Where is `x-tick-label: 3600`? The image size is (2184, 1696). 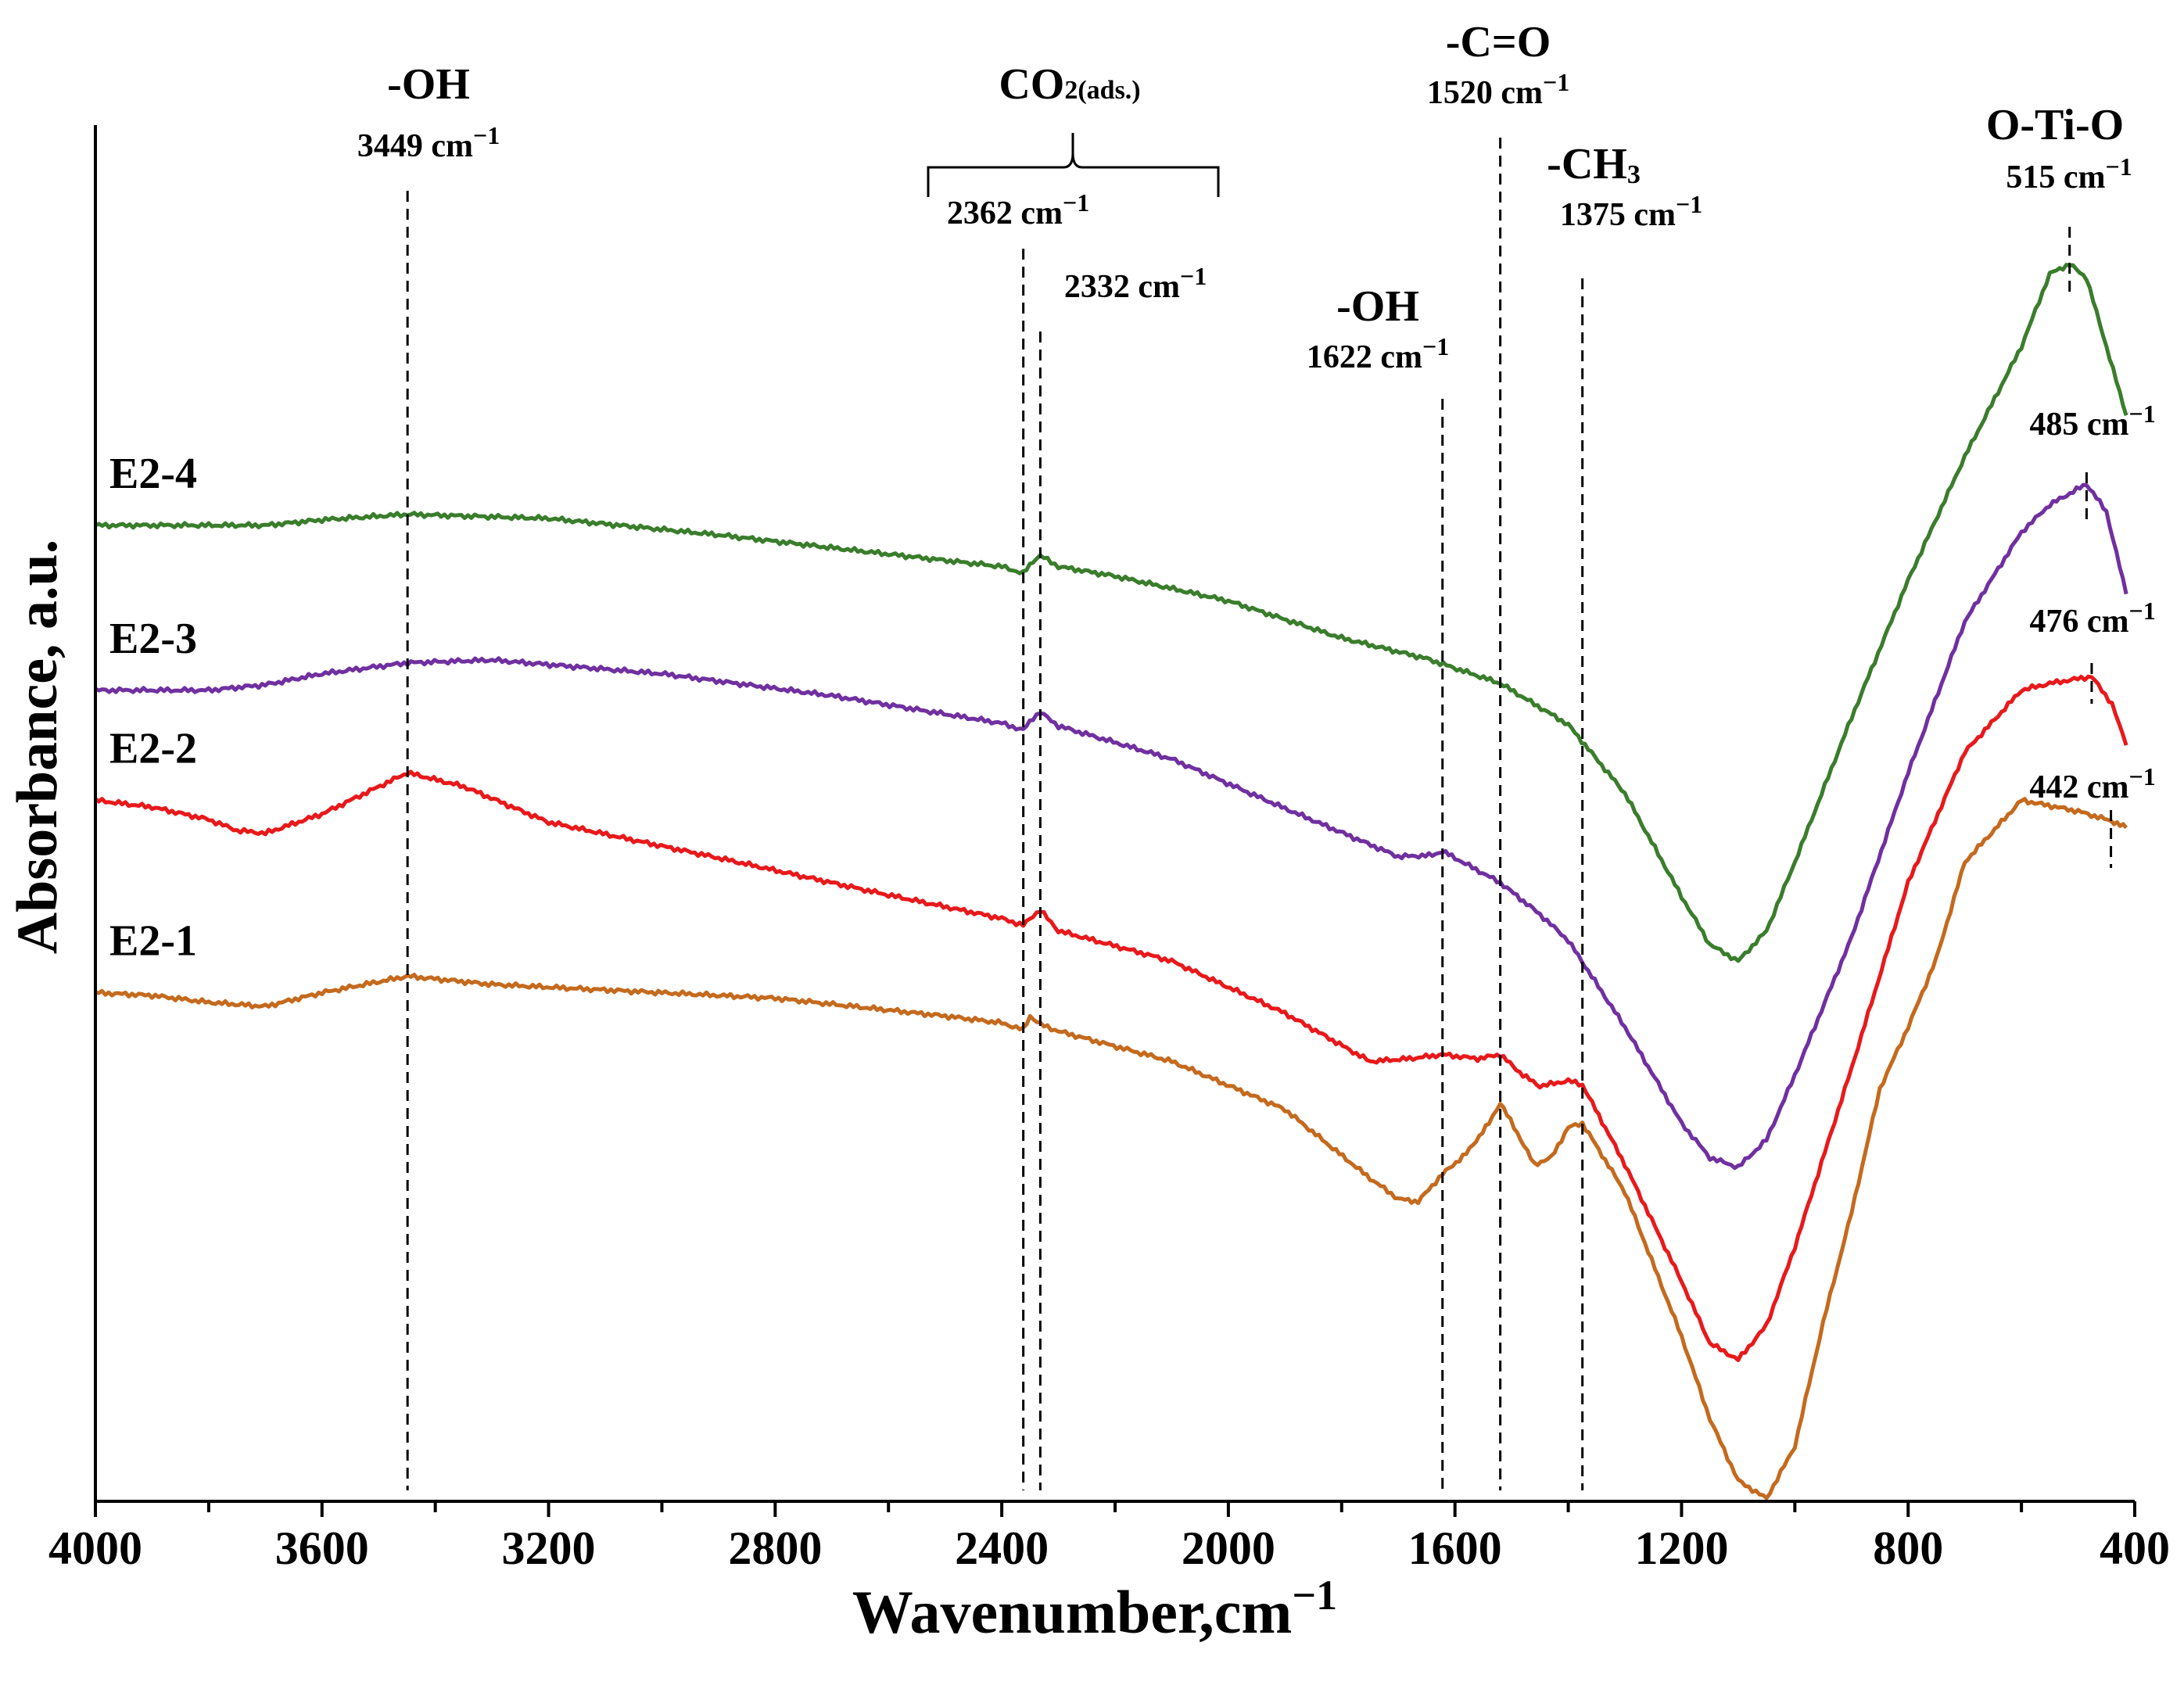 x-tick-label: 3600 is located at coordinates (322, 1548).